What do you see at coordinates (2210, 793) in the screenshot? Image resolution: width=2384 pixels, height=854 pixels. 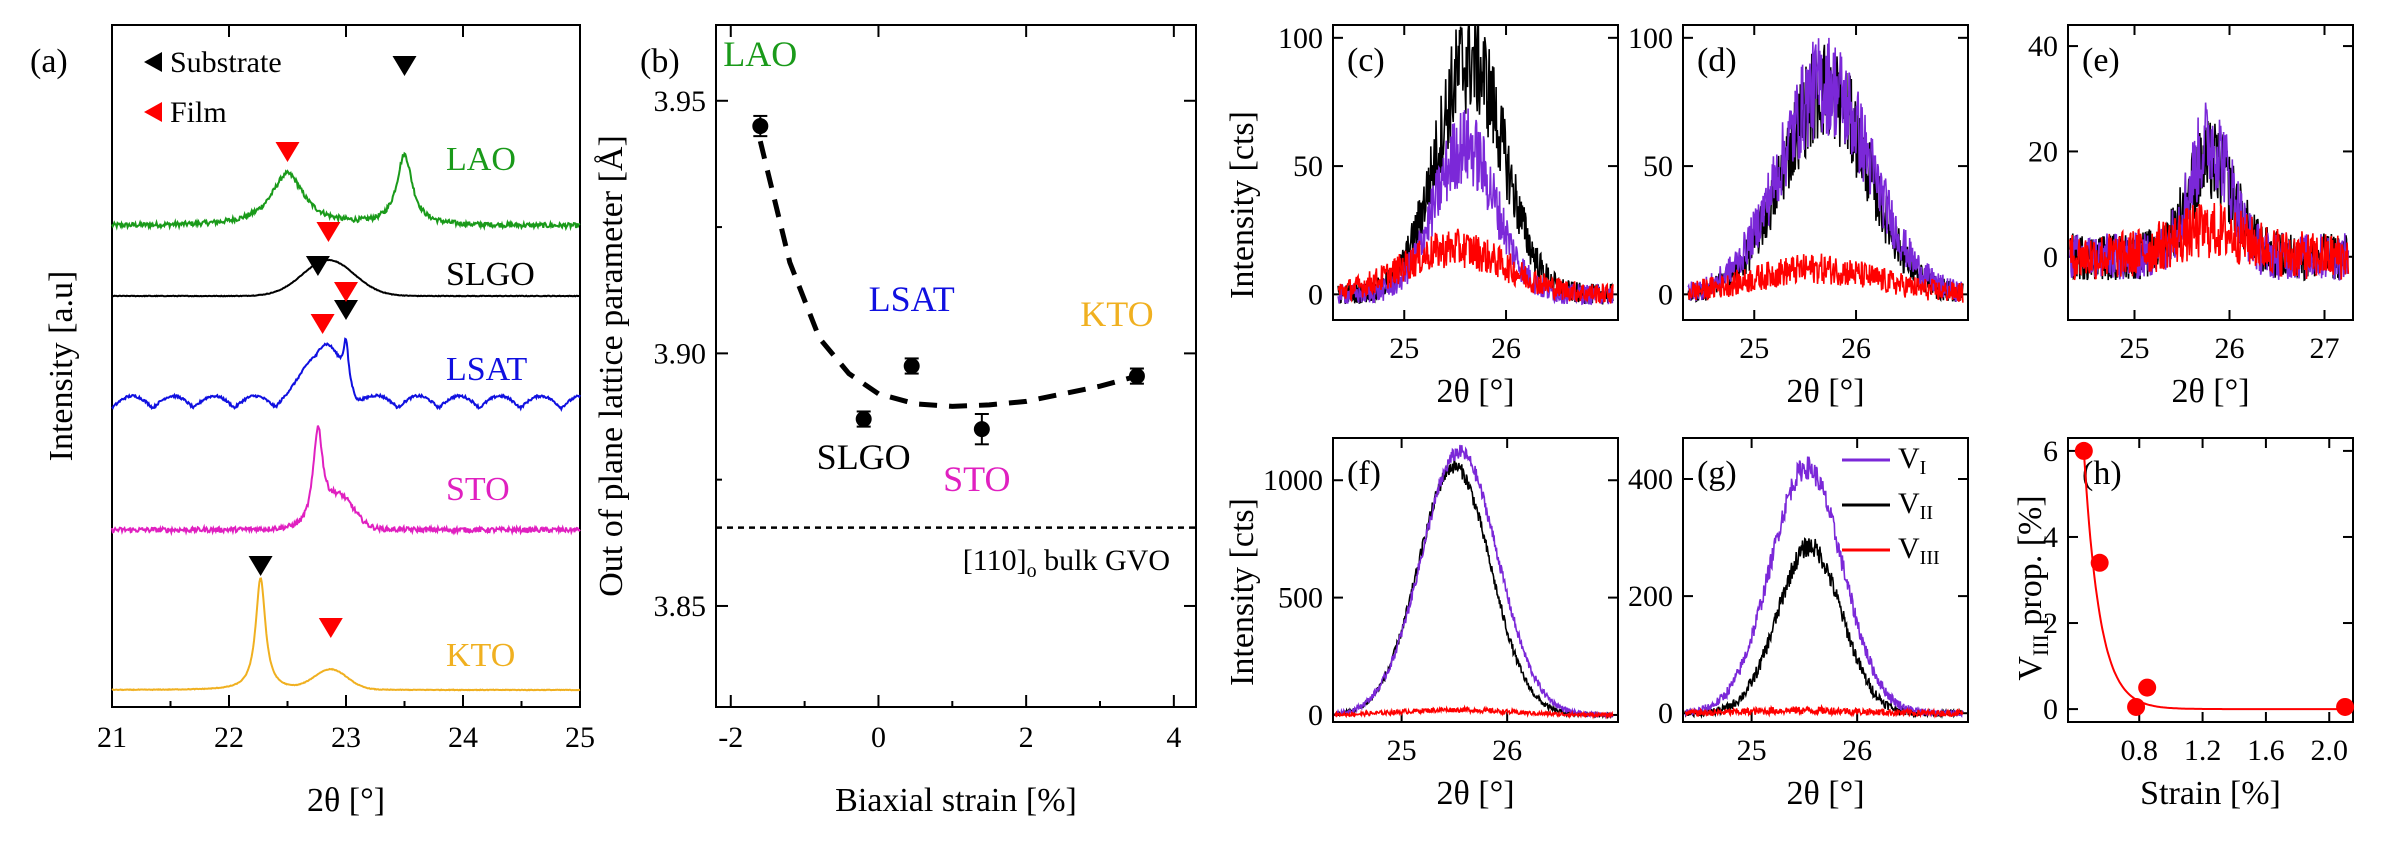 I see `panel-h-xlabel: Strain [%]` at bounding box center [2210, 793].